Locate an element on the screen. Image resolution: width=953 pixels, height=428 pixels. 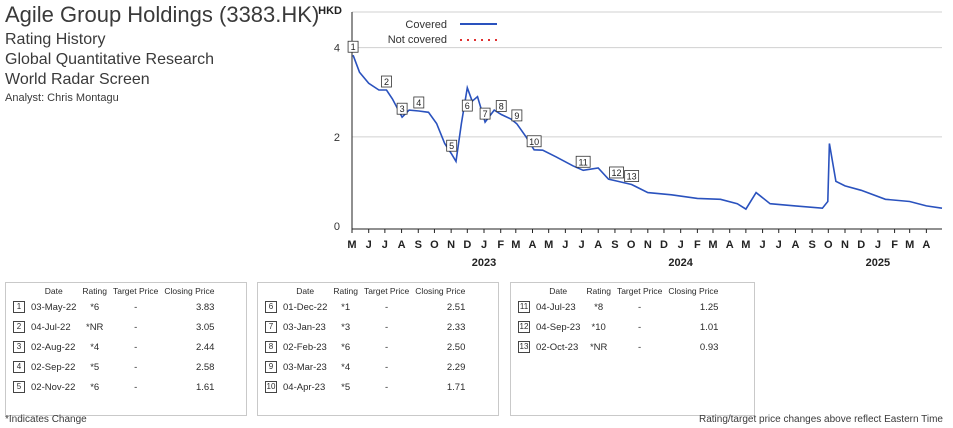
row-index: 6 is located at coordinates (271, 307).